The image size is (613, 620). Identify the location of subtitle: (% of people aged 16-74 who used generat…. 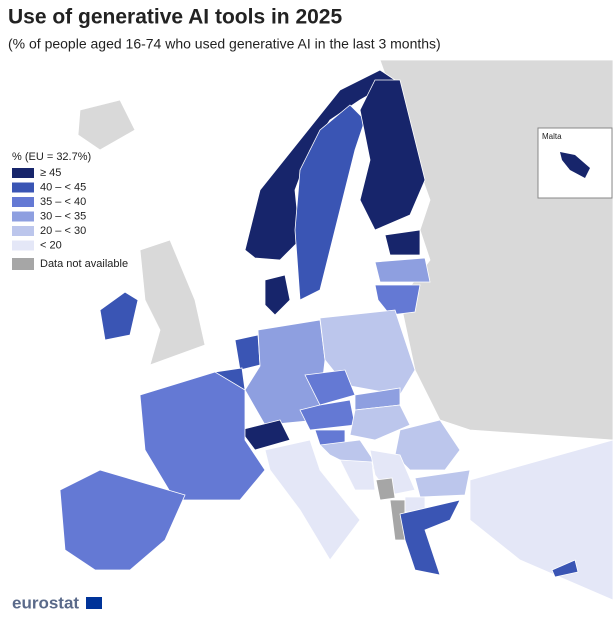
(224, 44).